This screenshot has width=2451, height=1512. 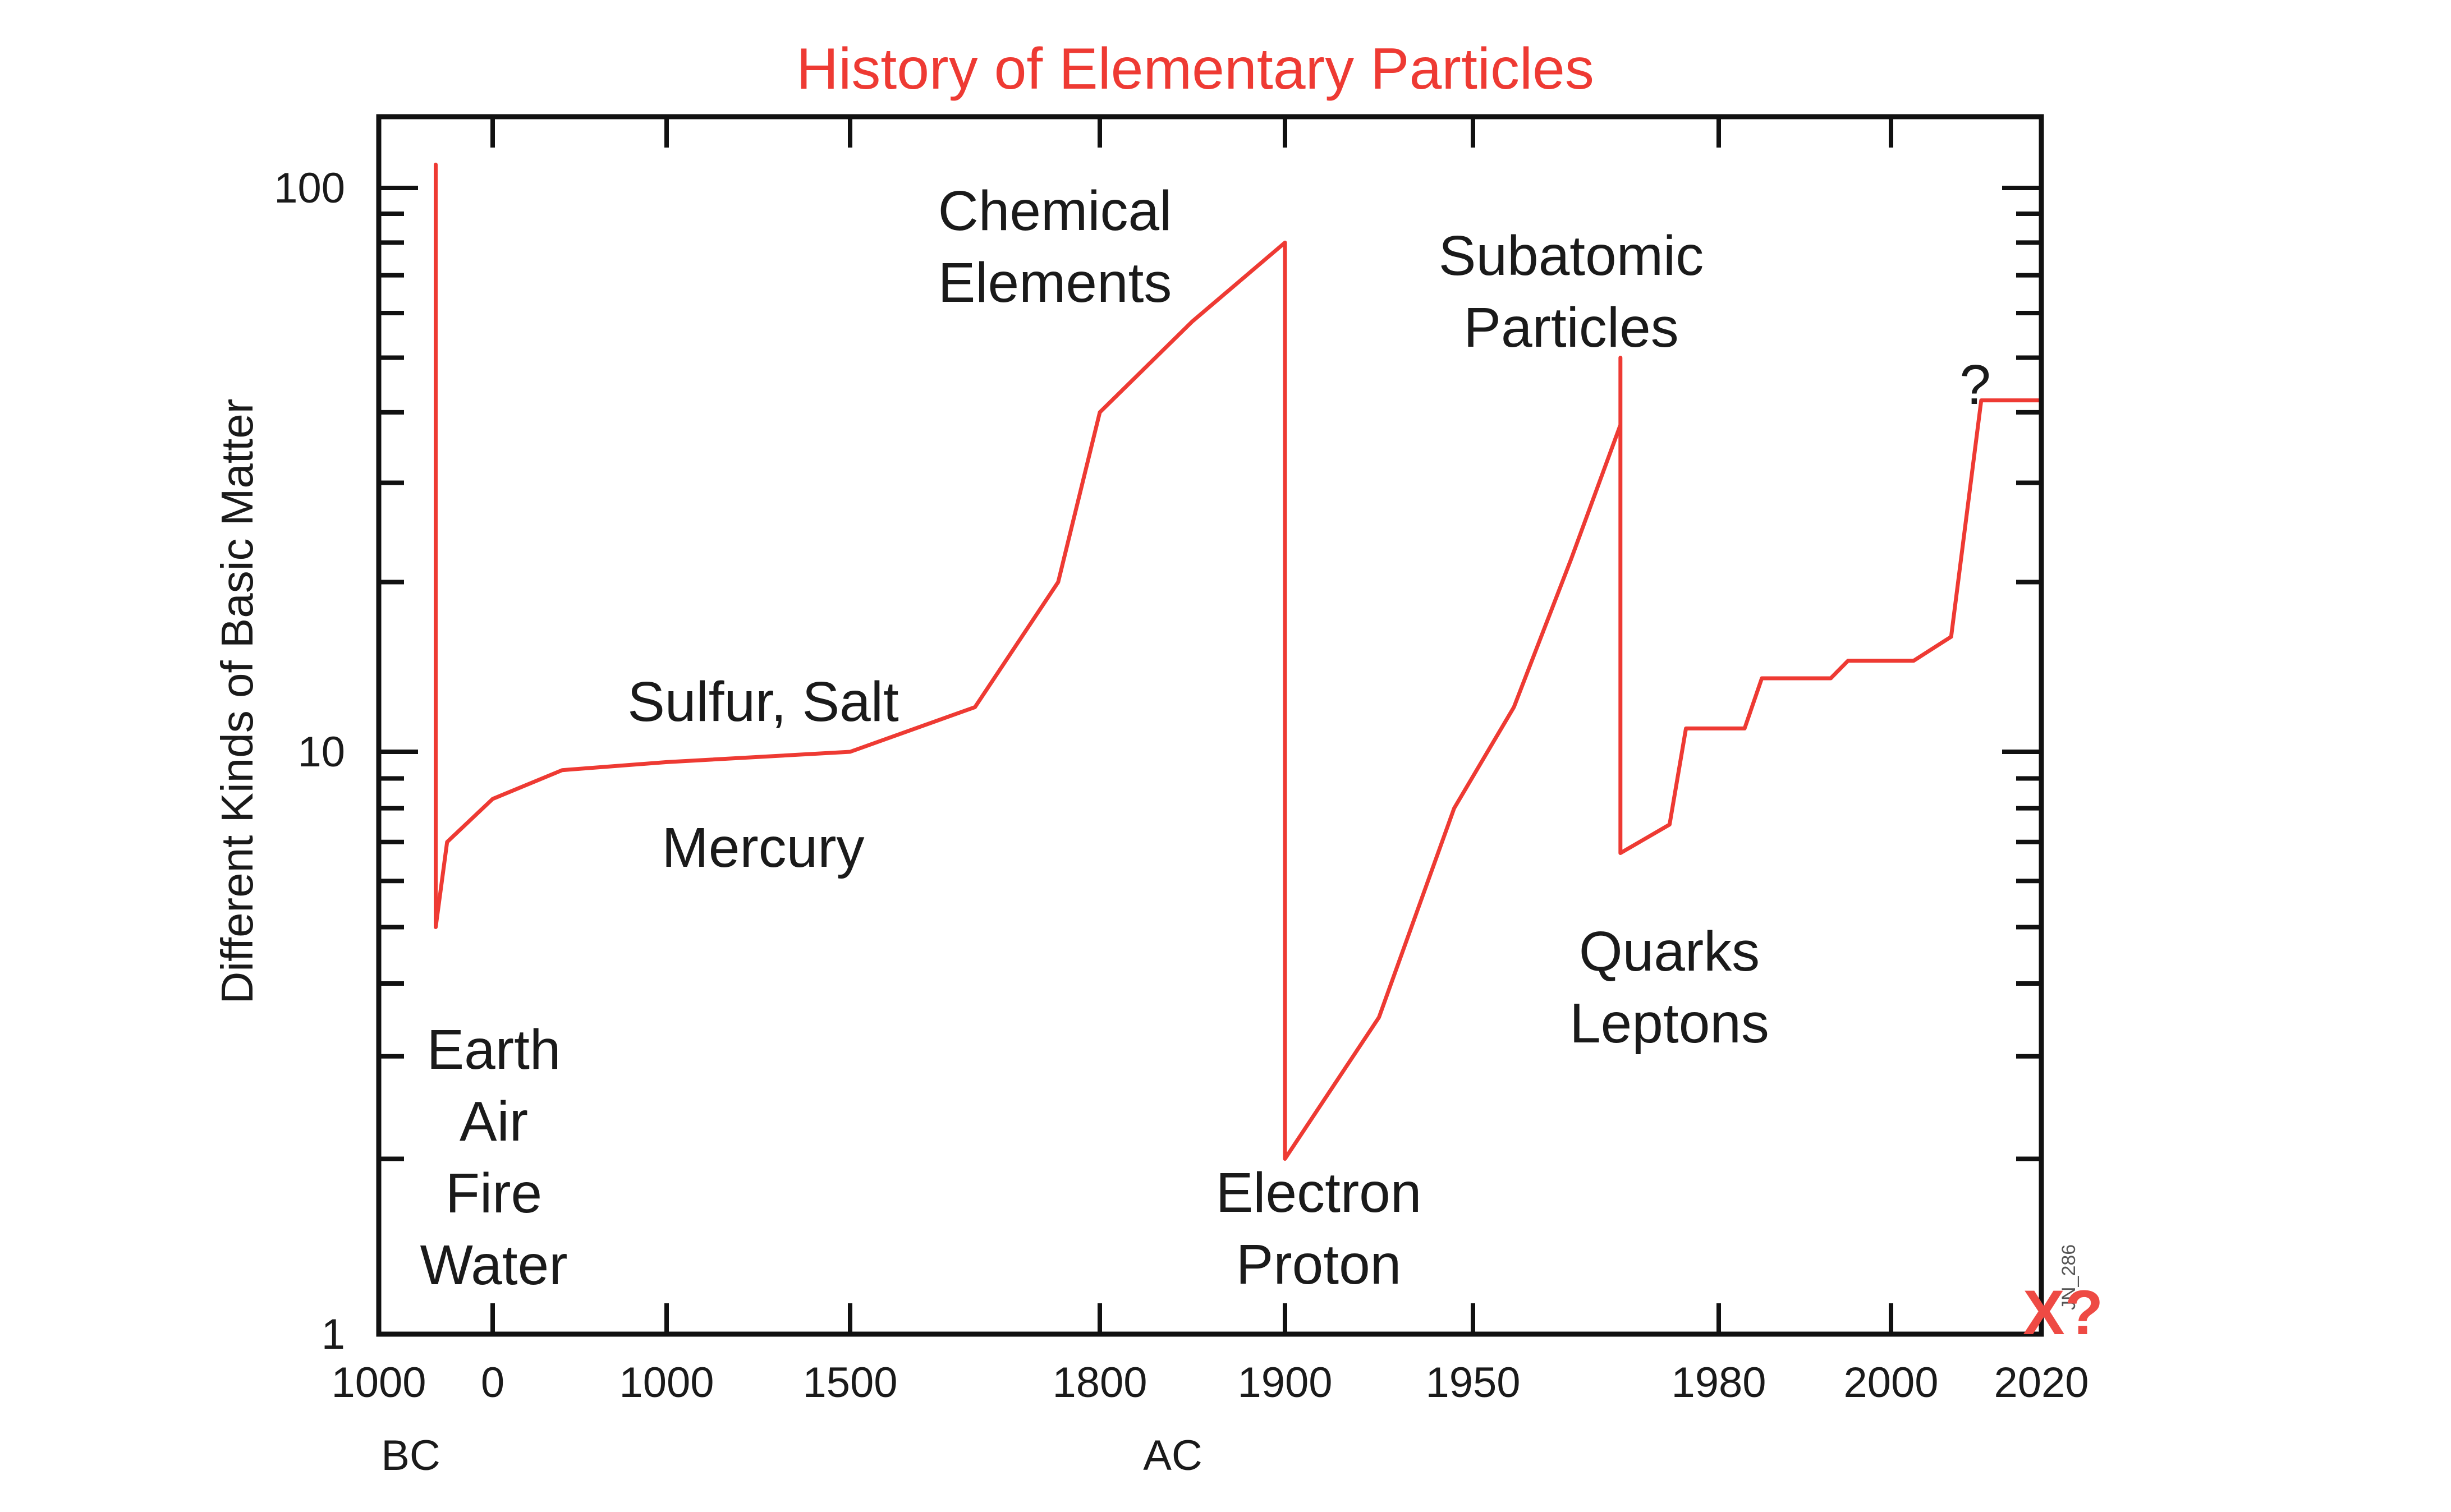 I want to click on era-label-bc: BC, so click(x=410, y=1455).